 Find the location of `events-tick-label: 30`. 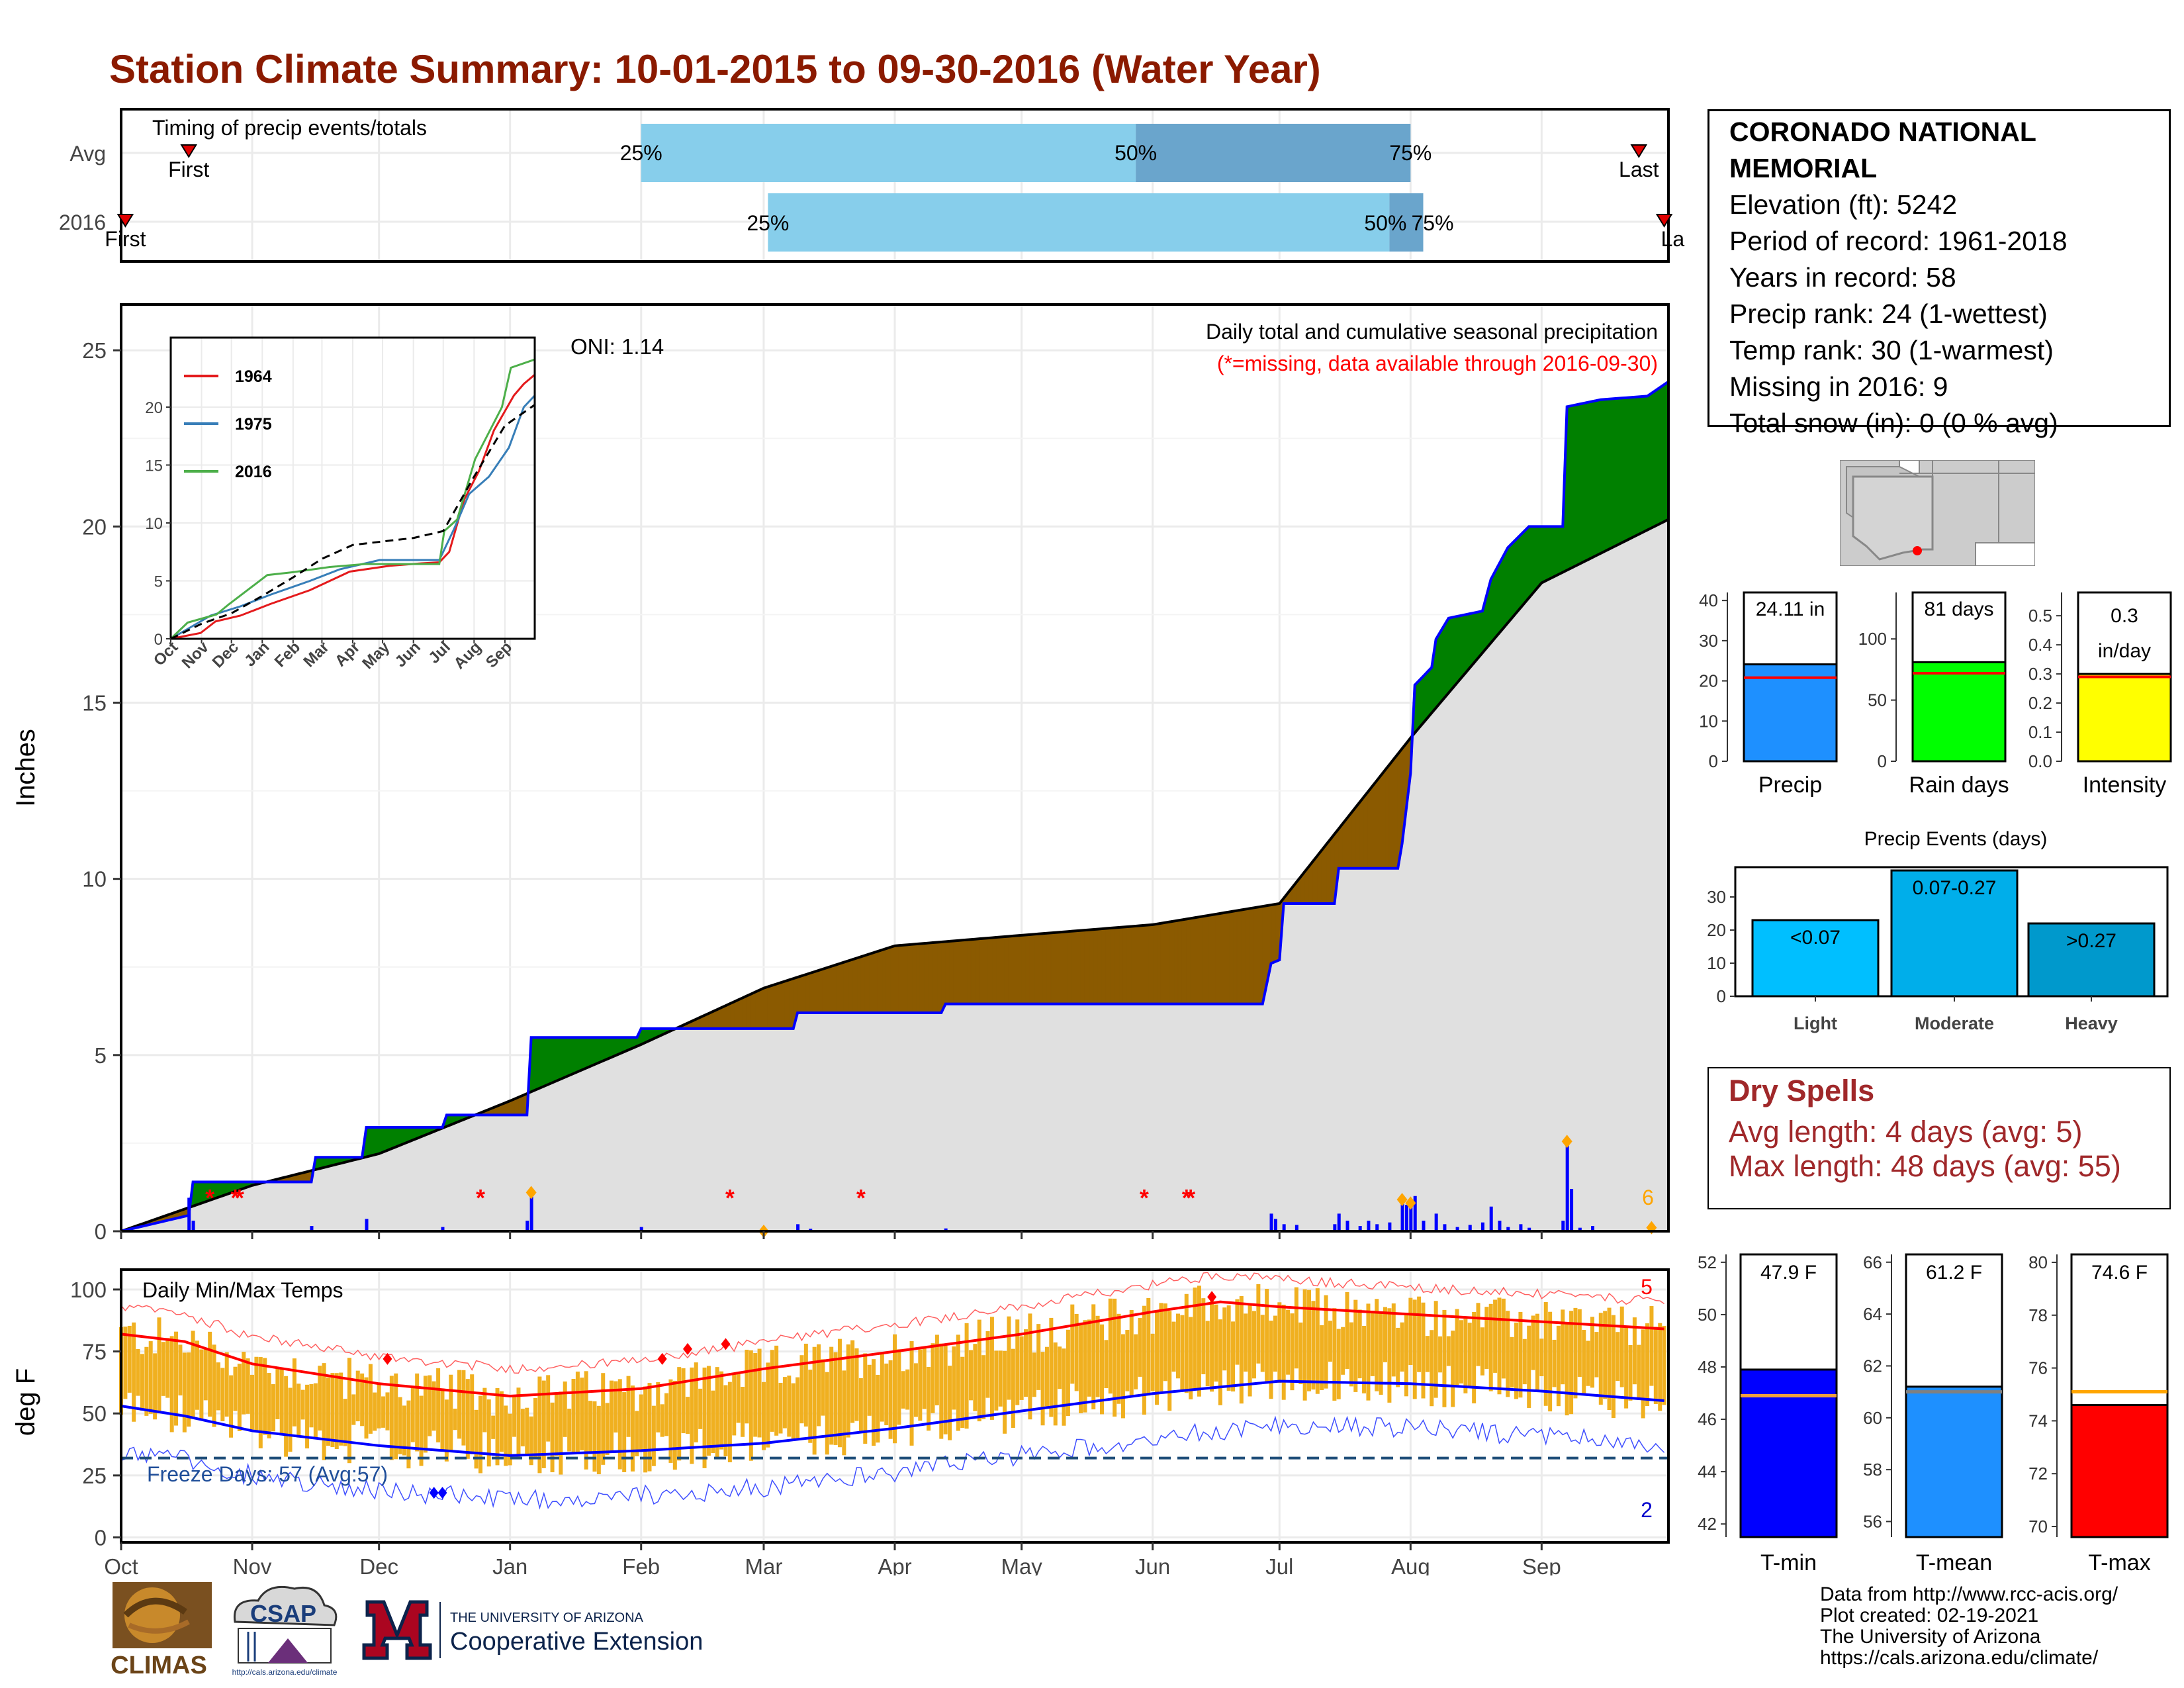

events-tick-label: 30 is located at coordinates (1716, 897).